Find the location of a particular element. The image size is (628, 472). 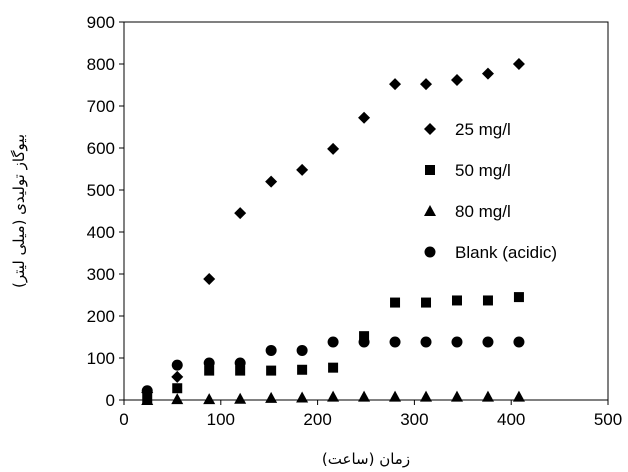

legend-label: 80 mg/l is located at coordinates (483, 211).